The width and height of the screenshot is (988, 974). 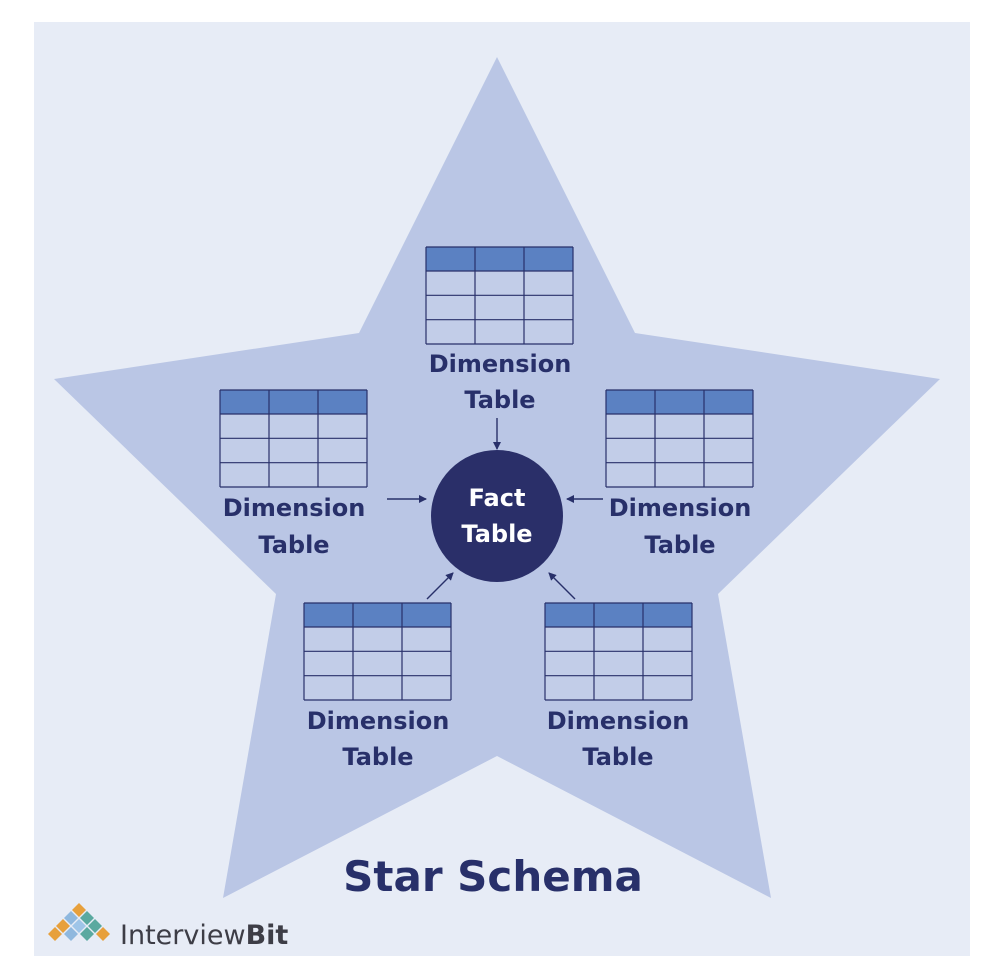 I want to click on brand-name: InterviewBit, so click(x=204, y=935).